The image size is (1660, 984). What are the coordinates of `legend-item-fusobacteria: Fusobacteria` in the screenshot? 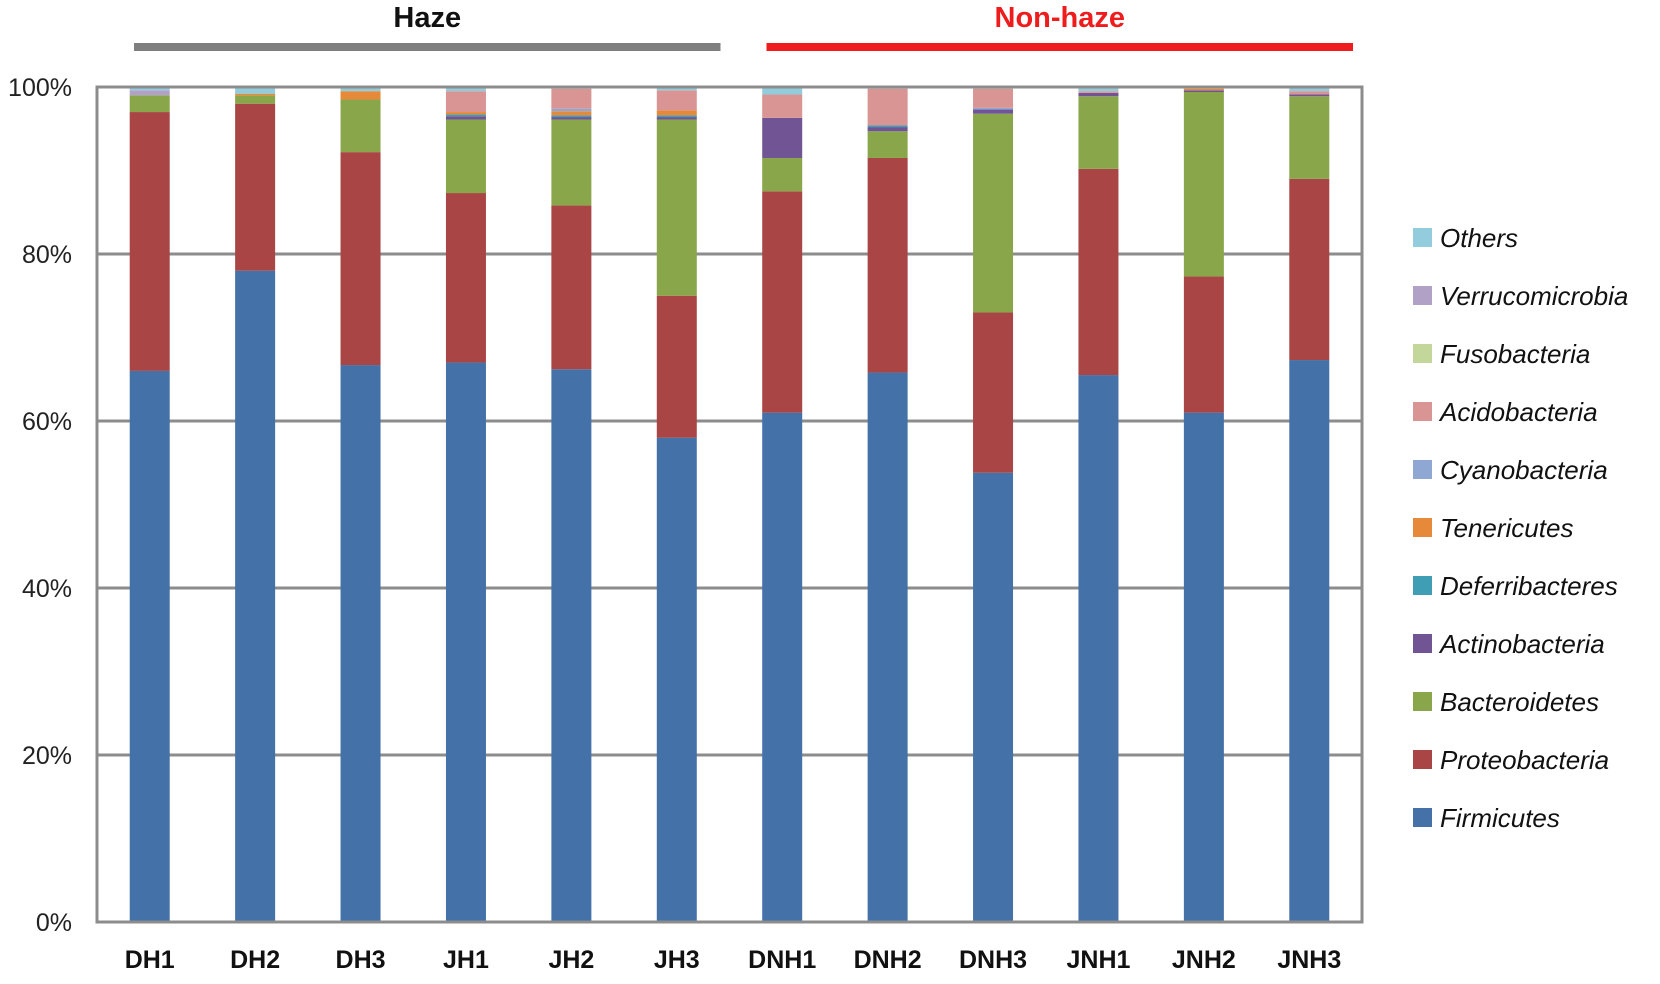 It's located at (1501, 354).